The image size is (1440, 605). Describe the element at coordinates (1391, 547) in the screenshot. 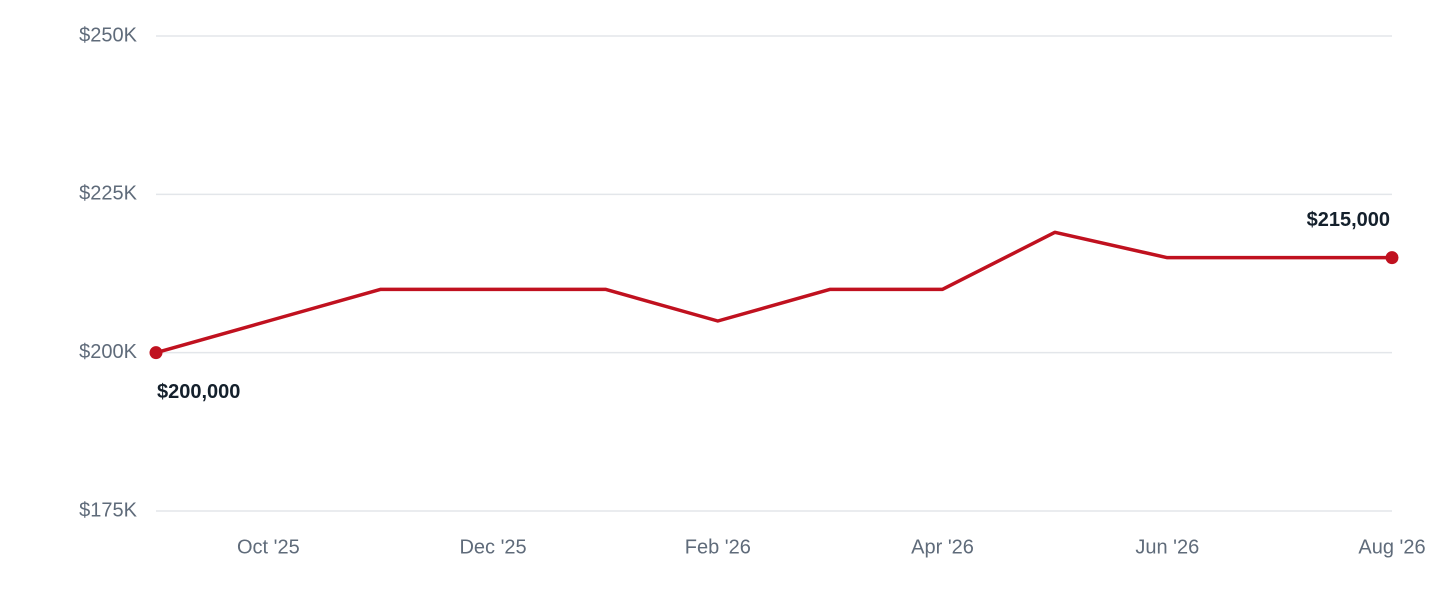

I see `x-tick-label: Aug '26` at that location.